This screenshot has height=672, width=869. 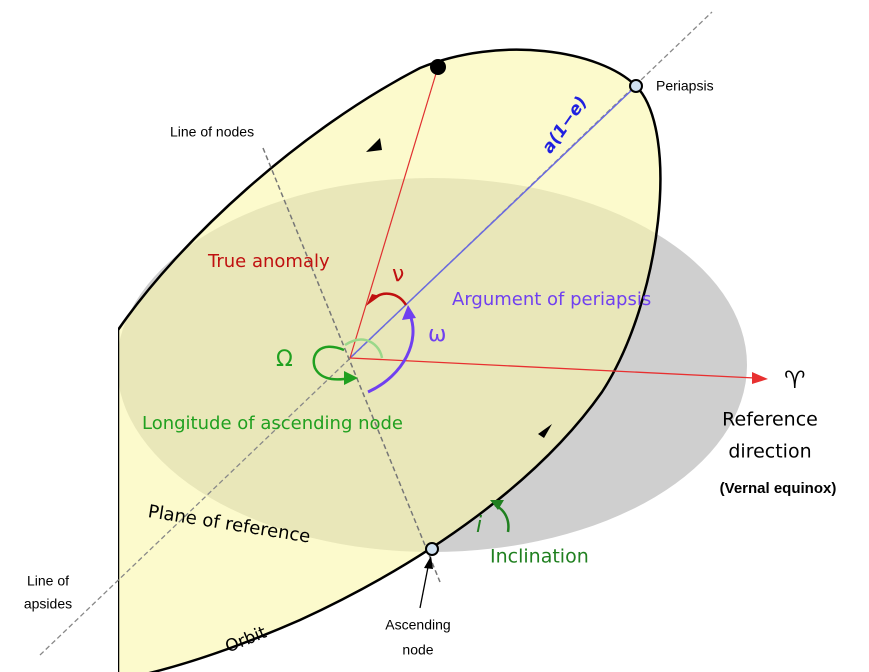 I want to click on label: Inclination, so click(x=539, y=557).